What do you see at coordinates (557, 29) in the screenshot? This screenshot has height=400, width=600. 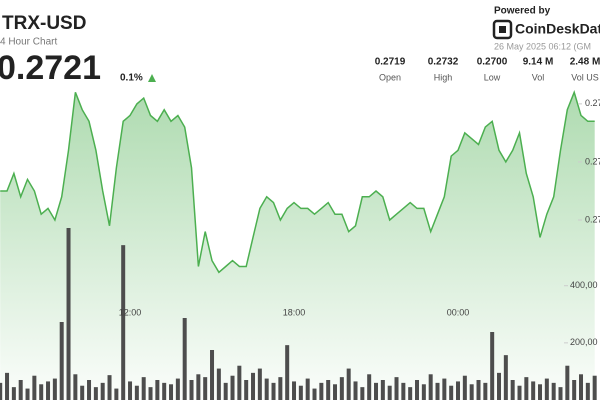 I see `brand: CoinDeskDat` at bounding box center [557, 29].